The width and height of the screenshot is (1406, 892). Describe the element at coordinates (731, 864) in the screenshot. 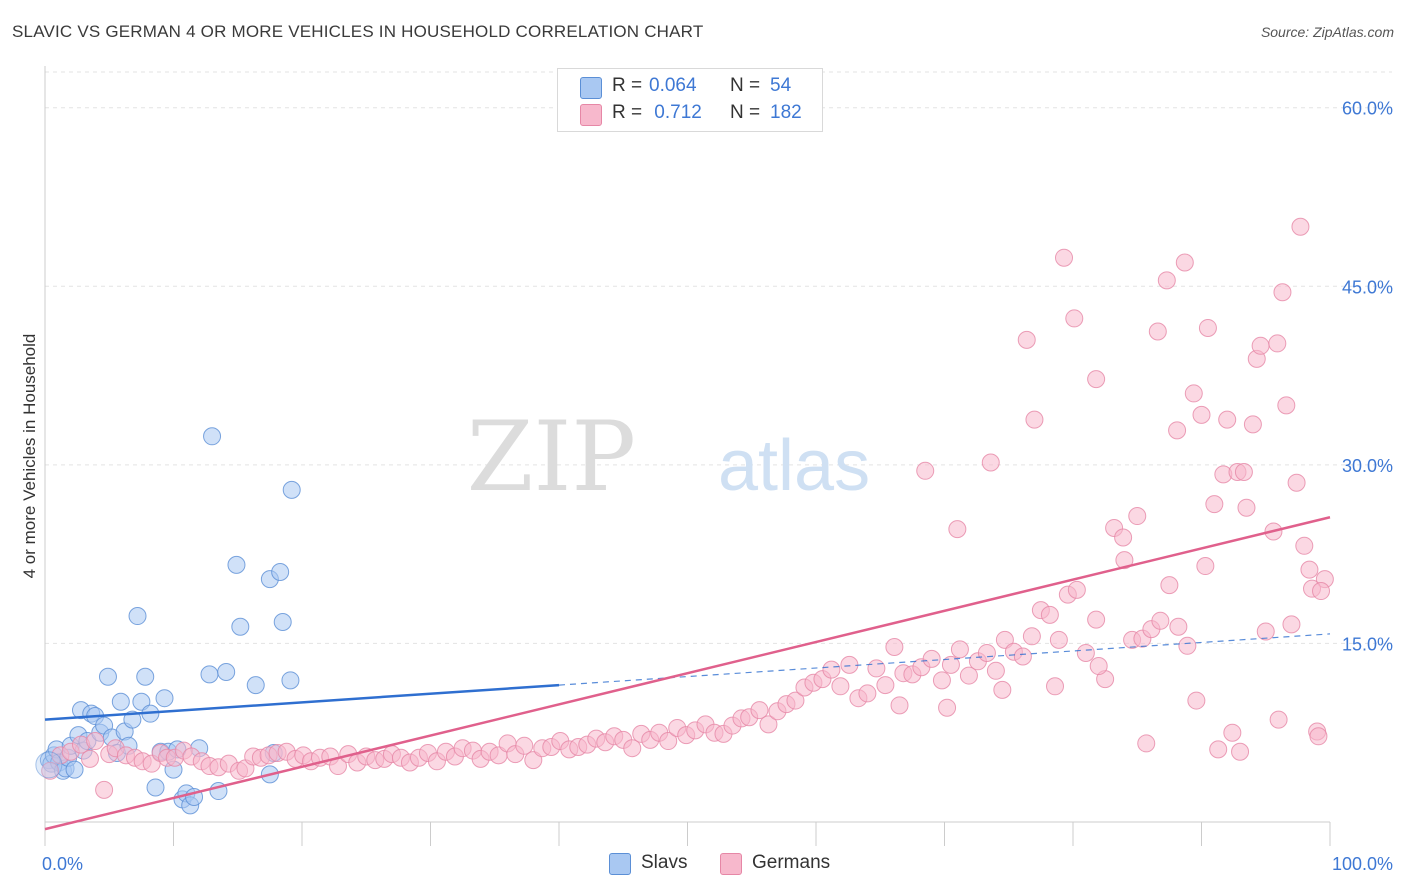

I see `germans-legend-swatch` at that location.